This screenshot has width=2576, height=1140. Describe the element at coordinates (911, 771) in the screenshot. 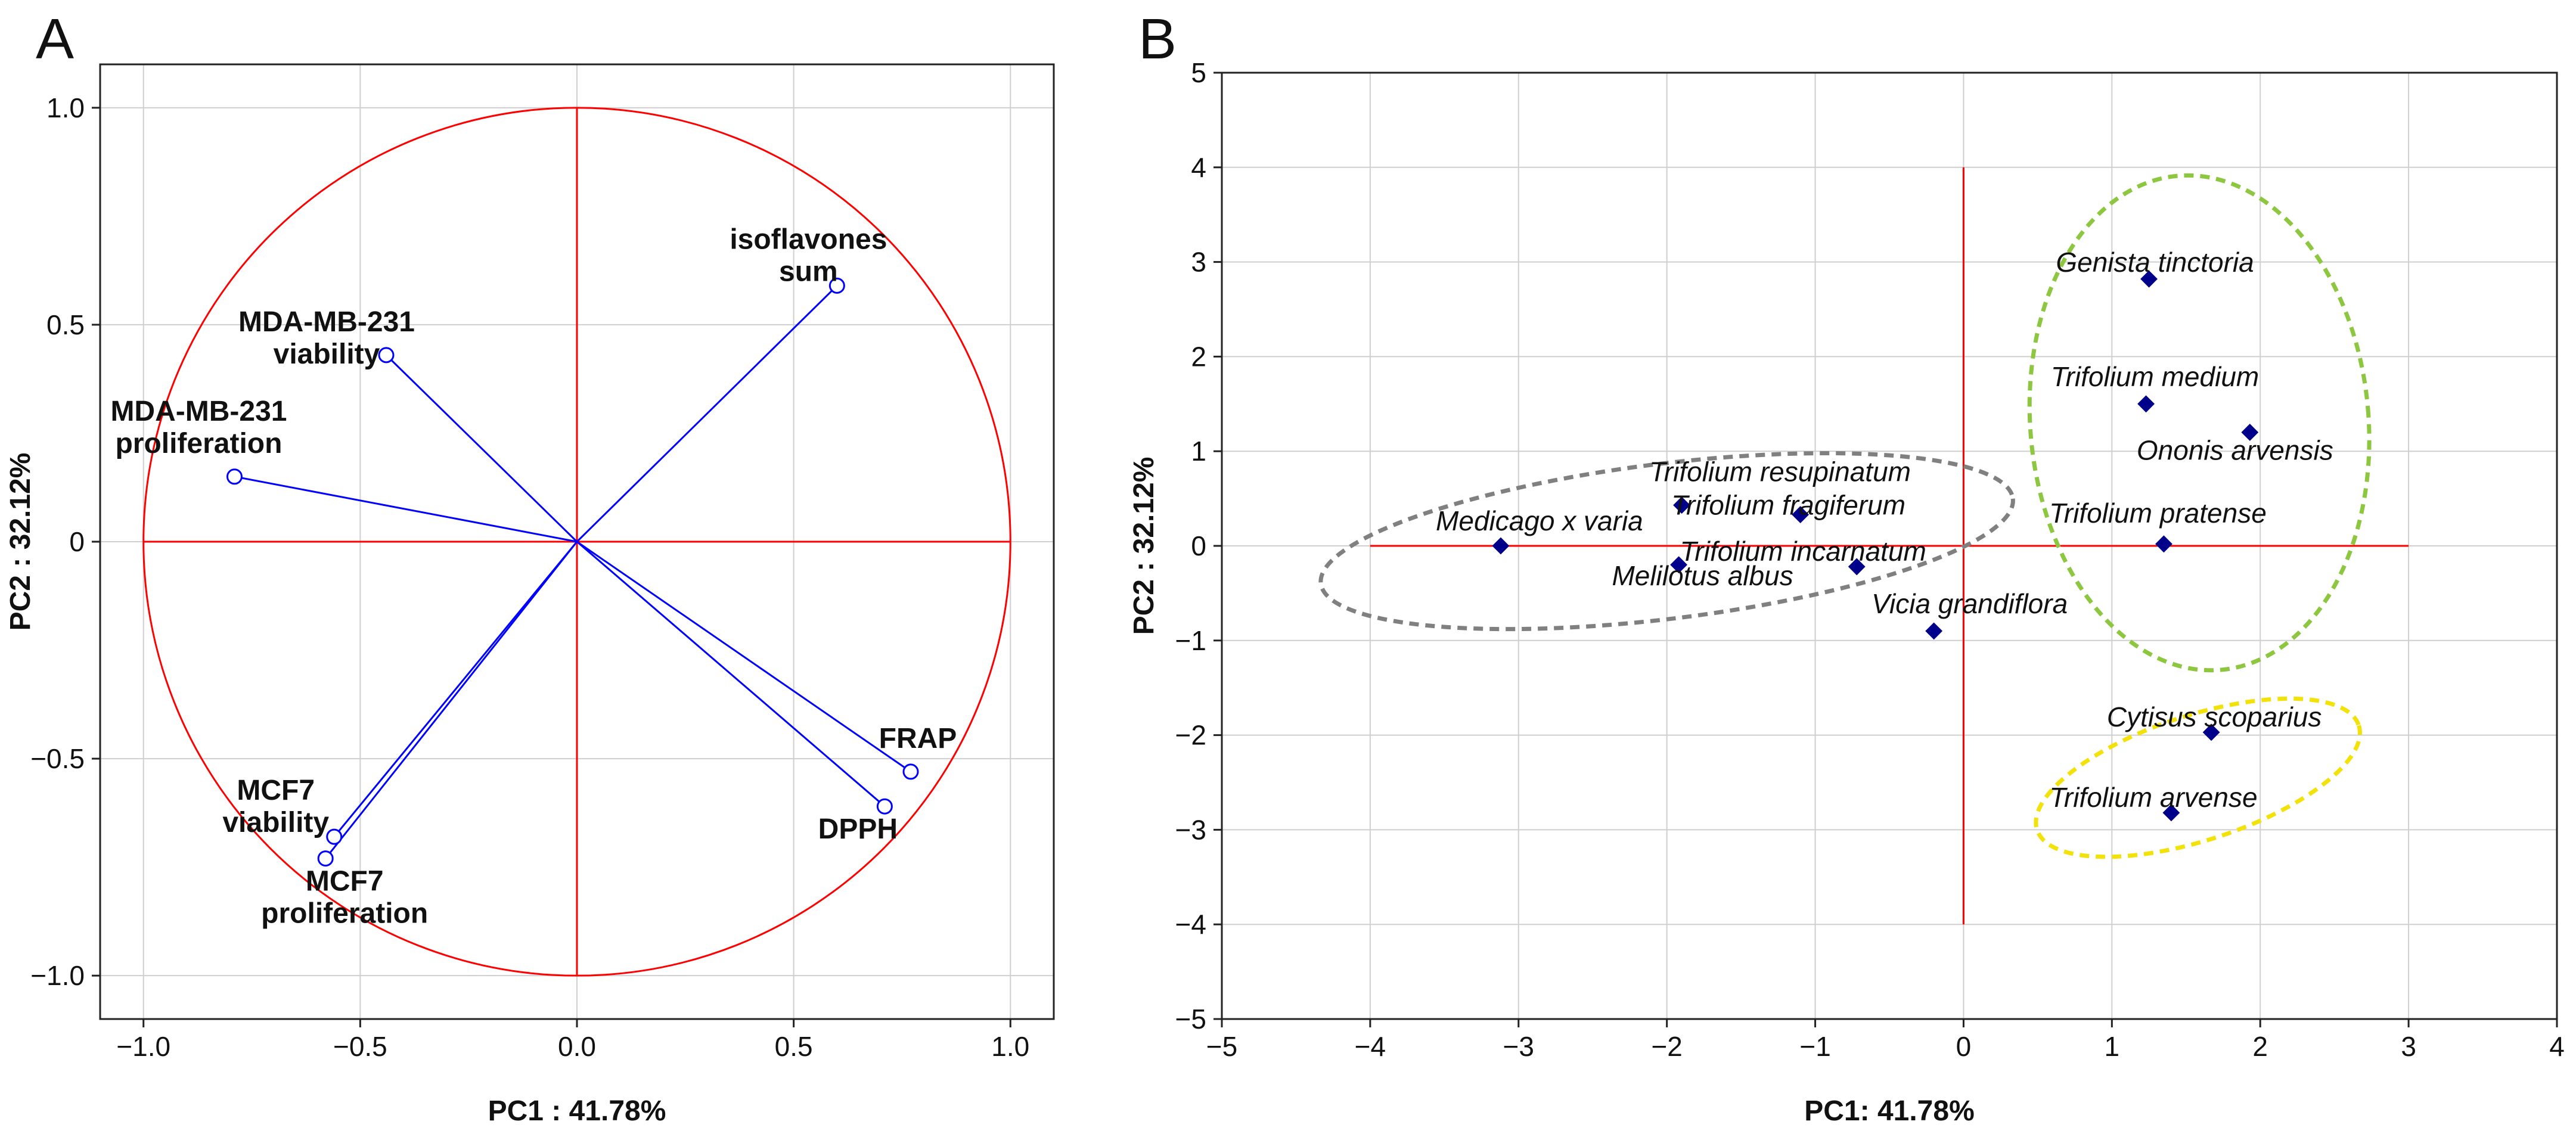

I see `loading-point-frap` at that location.